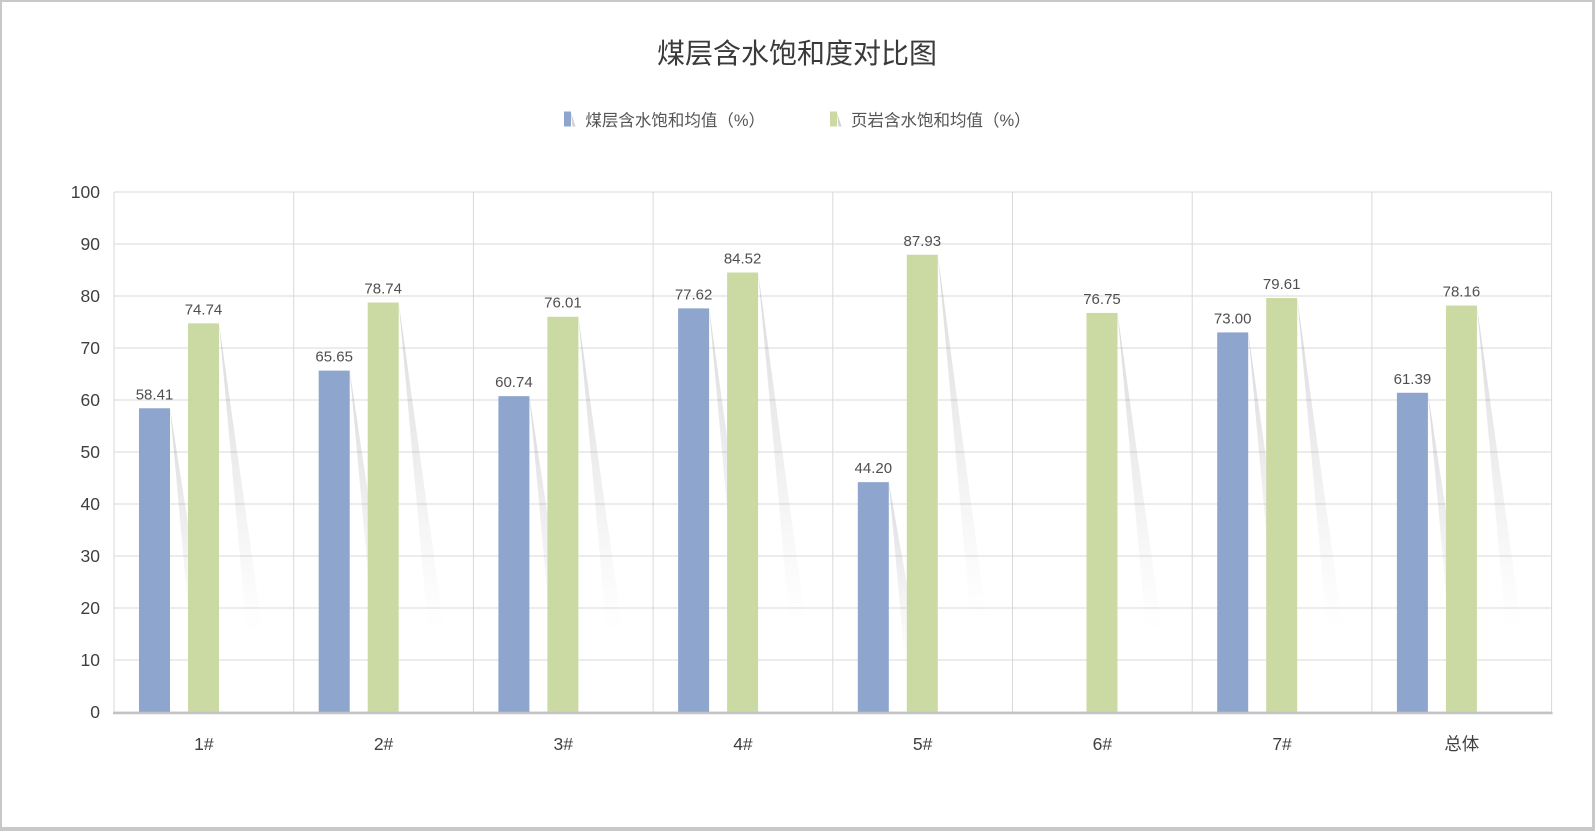  What do you see at coordinates (923, 744) in the screenshot?
I see `x-tick-label: 5#` at bounding box center [923, 744].